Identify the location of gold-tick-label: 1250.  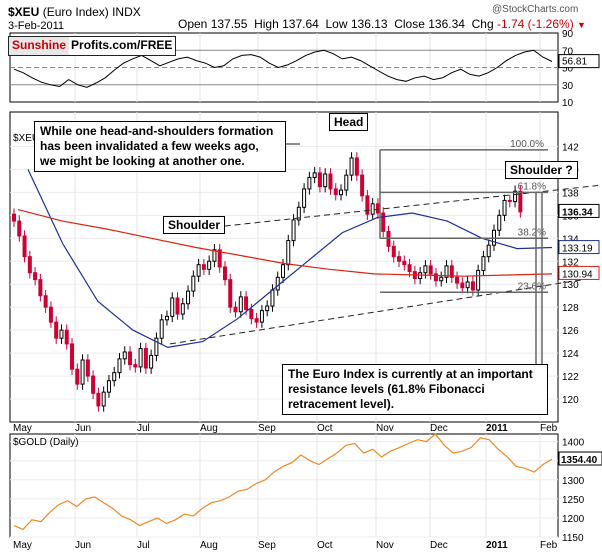
(573, 500).